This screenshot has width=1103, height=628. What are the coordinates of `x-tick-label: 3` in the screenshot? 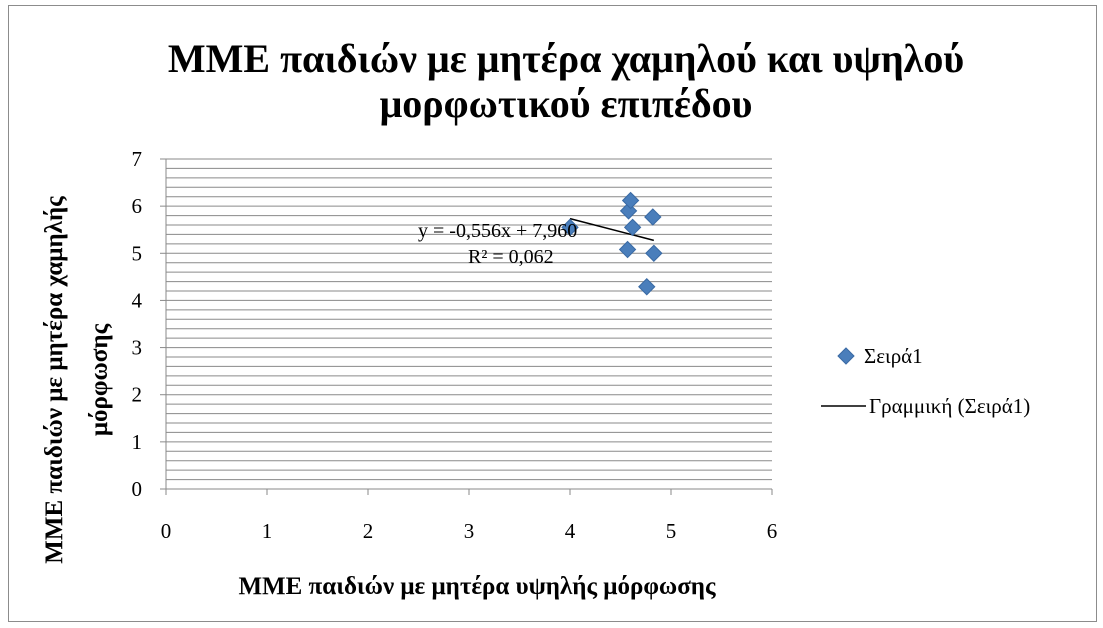 It's located at (469, 531).